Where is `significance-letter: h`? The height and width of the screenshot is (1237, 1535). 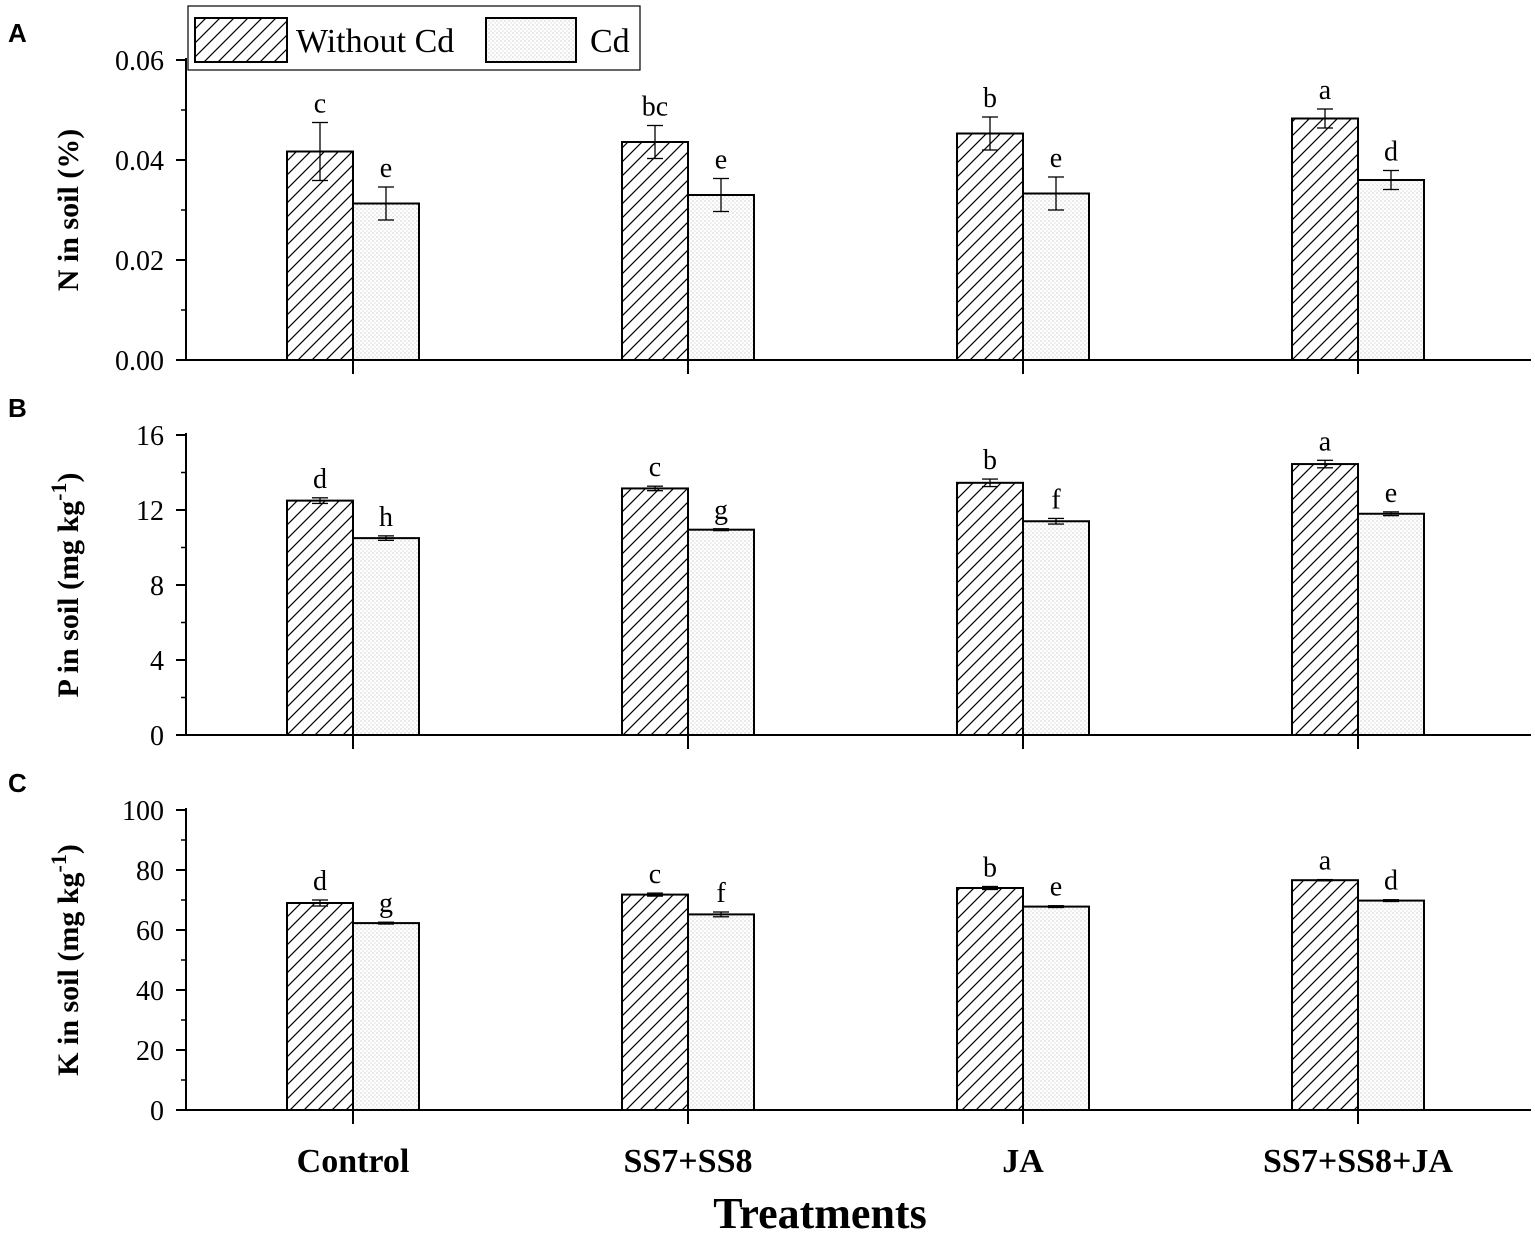
significance-letter: h is located at coordinates (386, 517).